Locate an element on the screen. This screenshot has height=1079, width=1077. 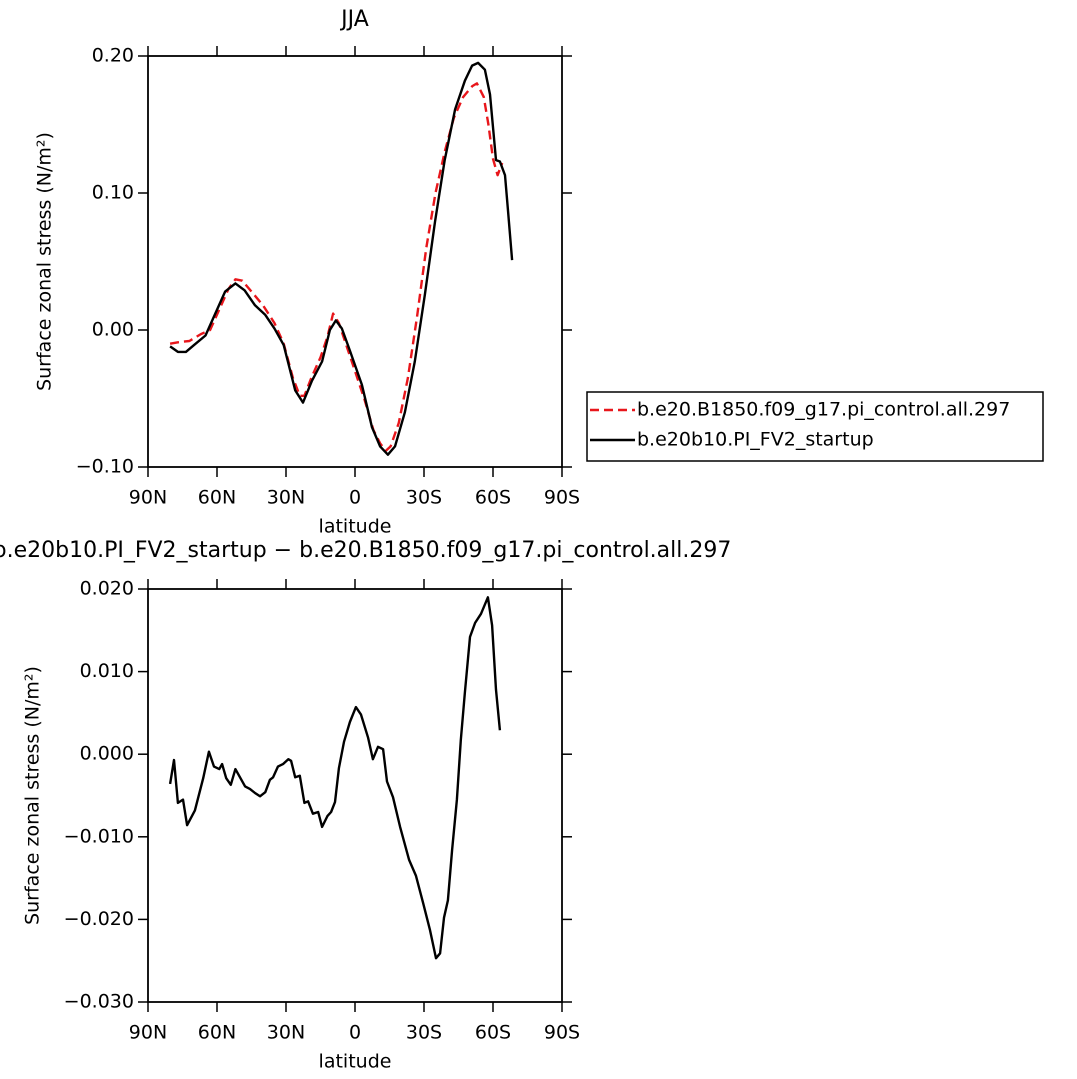
legend-box is located at coordinates (815, 426).